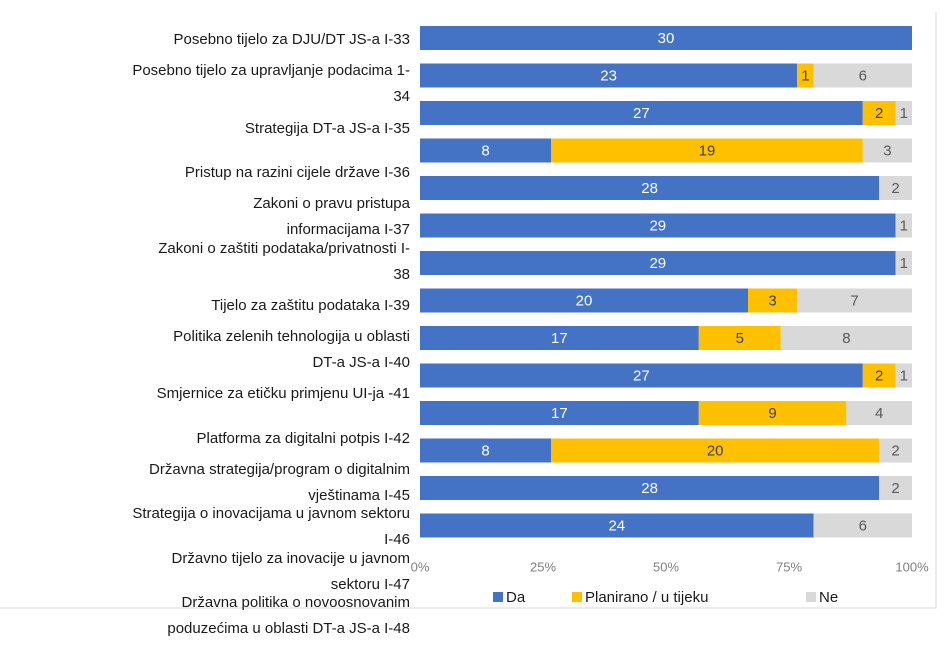 This screenshot has height=653, width=945. Describe the element at coordinates (912, 566) in the screenshot. I see `x-tick-label: 100%` at that location.